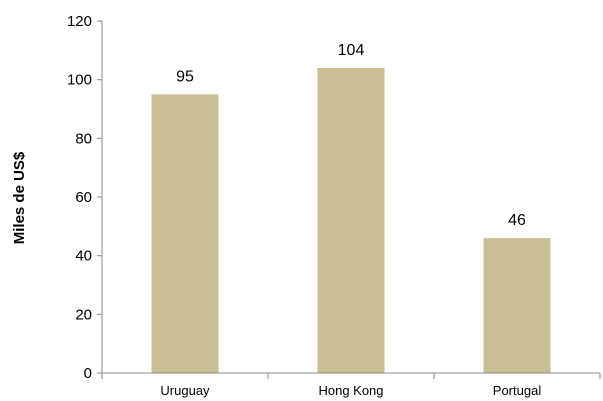 Image resolution: width=603 pixels, height=401 pixels. I want to click on y-axis-ticks: 0 20 40 60 80 100 120, so click(84, 197).